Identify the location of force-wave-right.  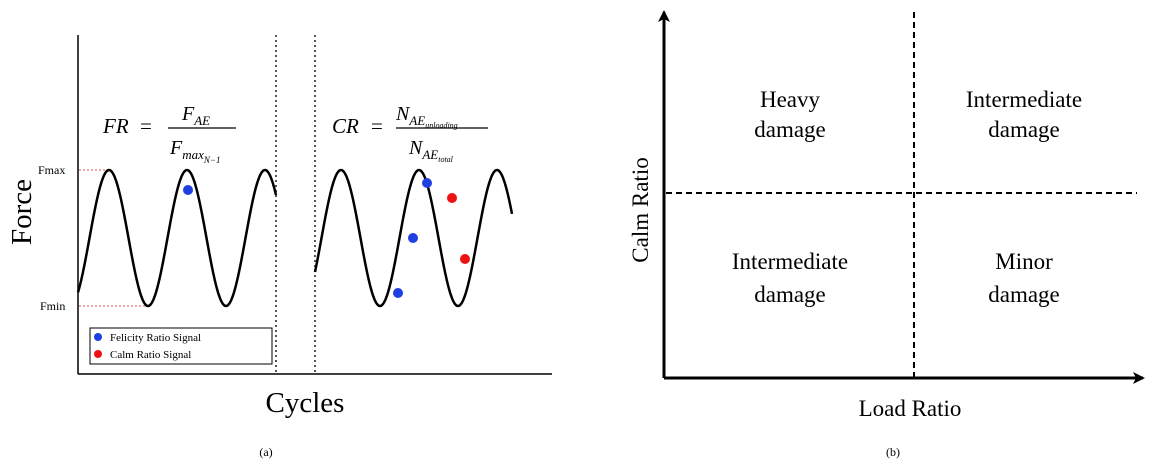
(413, 238).